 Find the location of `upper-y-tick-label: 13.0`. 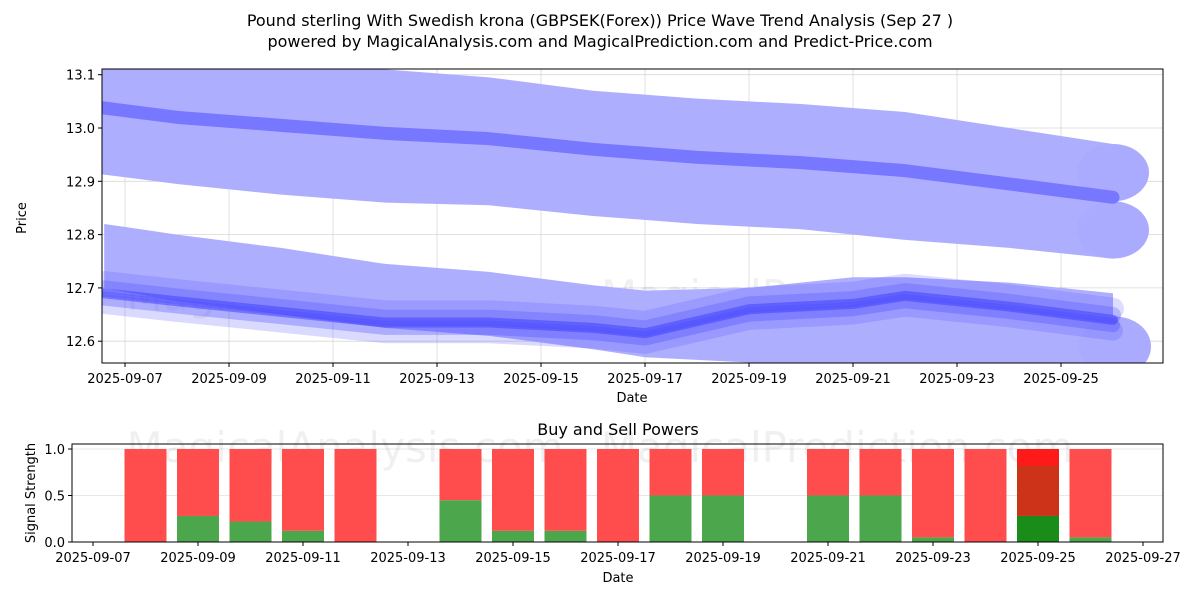

upper-y-tick-label: 13.0 is located at coordinates (80, 129).